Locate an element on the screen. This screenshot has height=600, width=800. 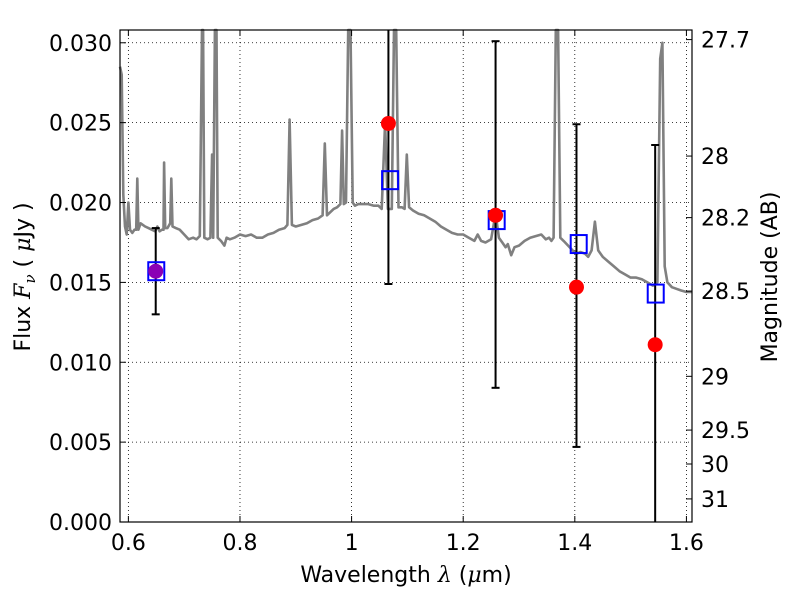
y2-axis-label: Magnitude (AB) is located at coordinates (770, 277).